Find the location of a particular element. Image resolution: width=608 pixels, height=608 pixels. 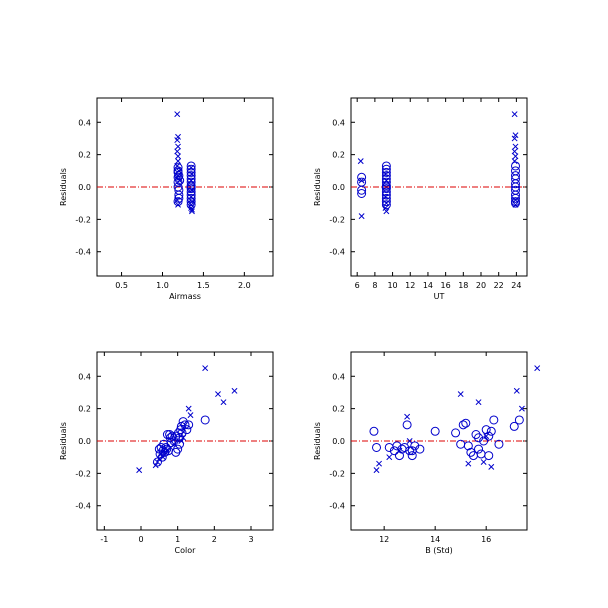

x-tick-label: 12 is located at coordinates (410, 285).